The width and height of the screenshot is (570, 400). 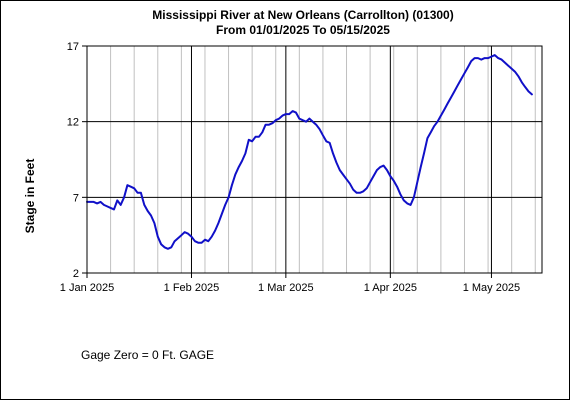 What do you see at coordinates (30, 196) in the screenshot?
I see `y-axis-label: Stage in Feet` at bounding box center [30, 196].